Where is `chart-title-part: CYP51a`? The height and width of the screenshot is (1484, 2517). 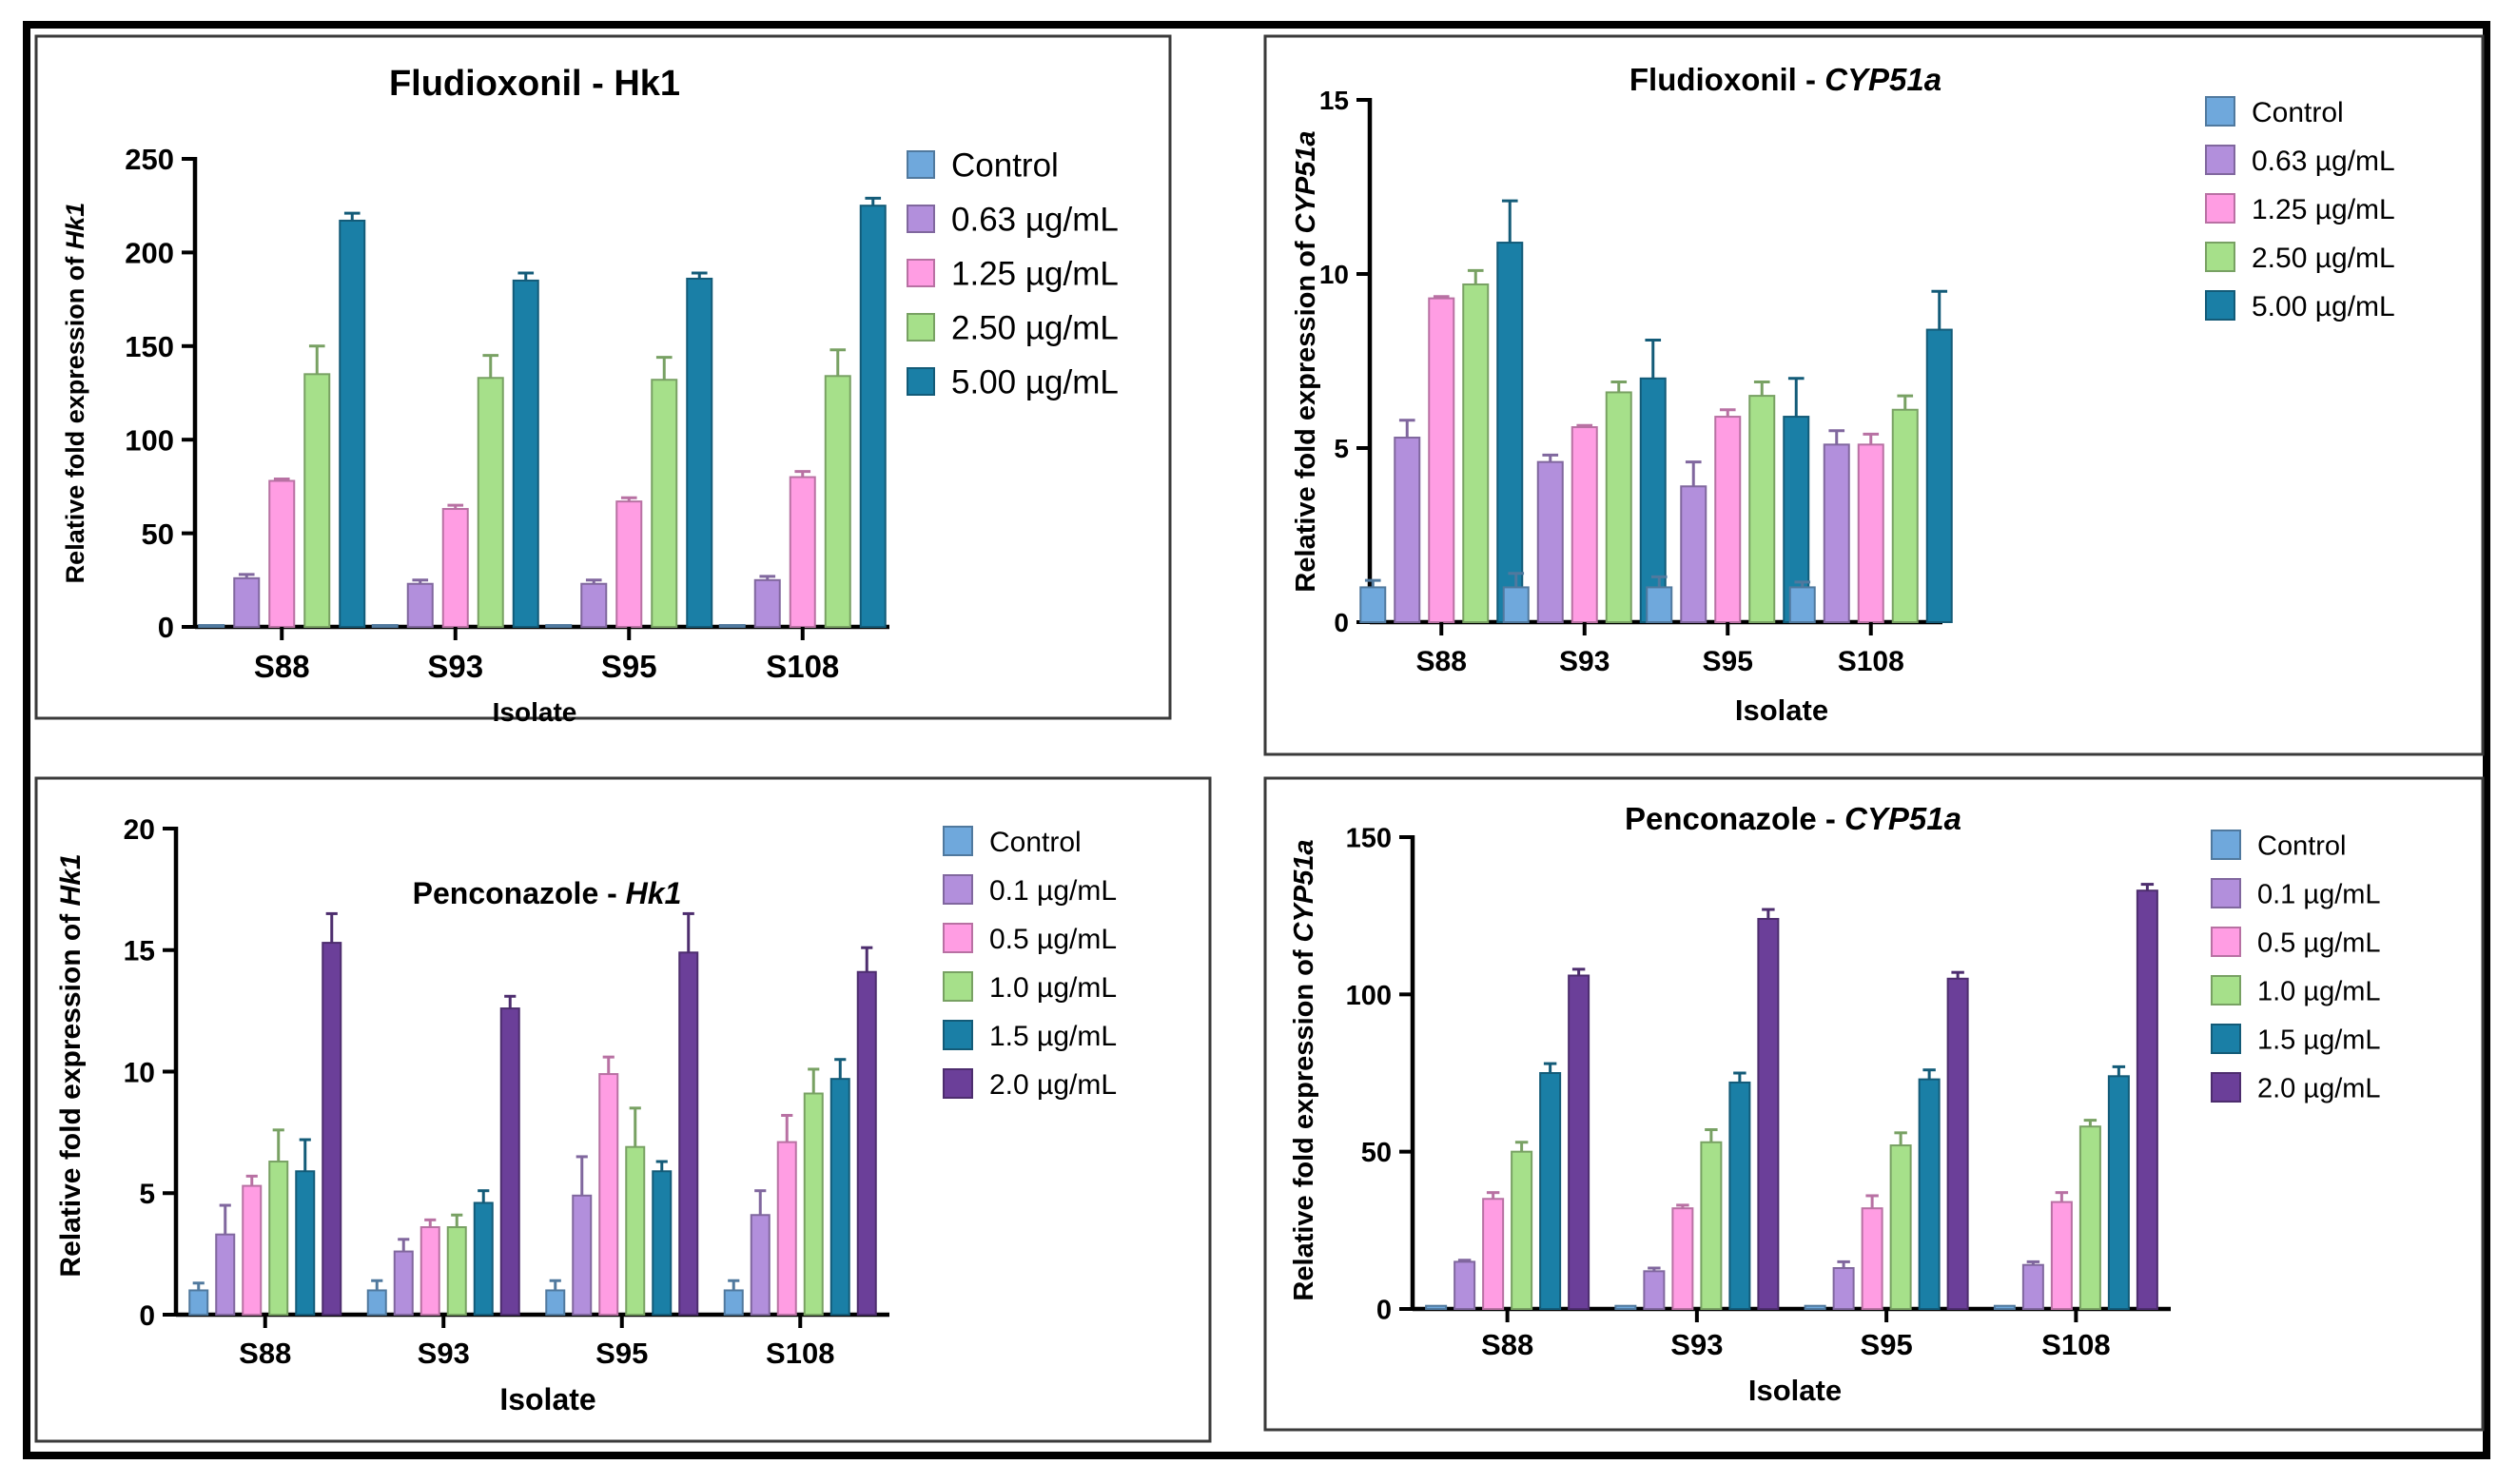
chart-title-part: CYP51a is located at coordinates (1882, 79).